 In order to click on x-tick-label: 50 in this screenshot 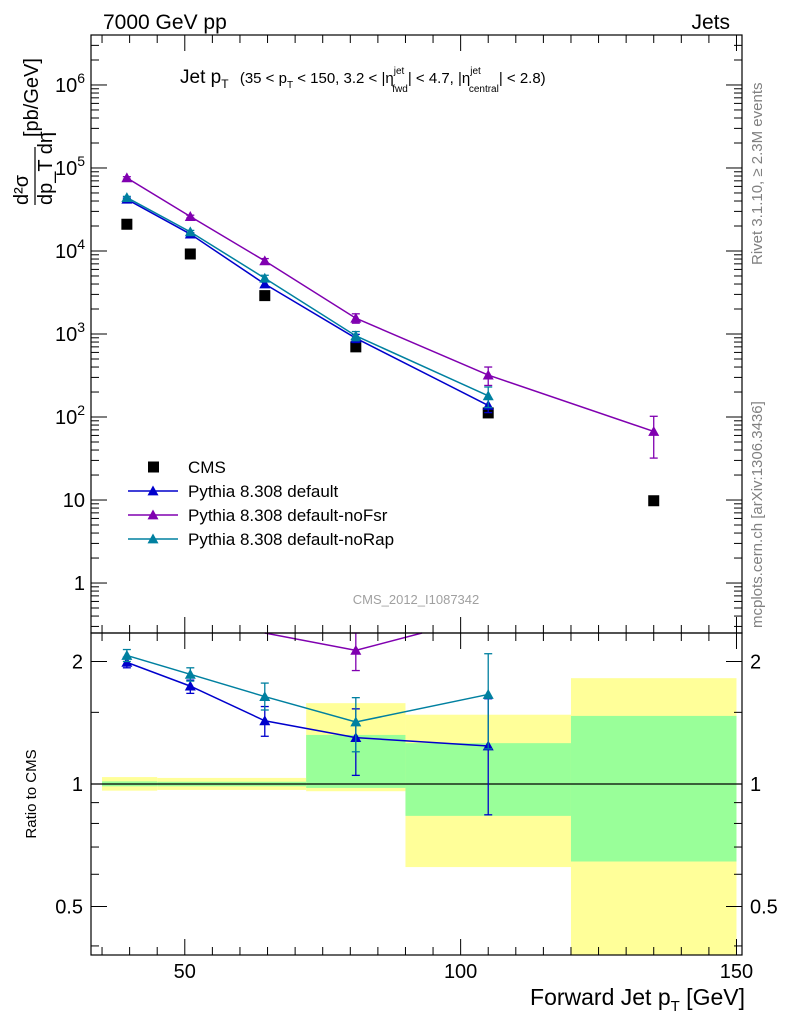, I will do `click(185, 972)`.